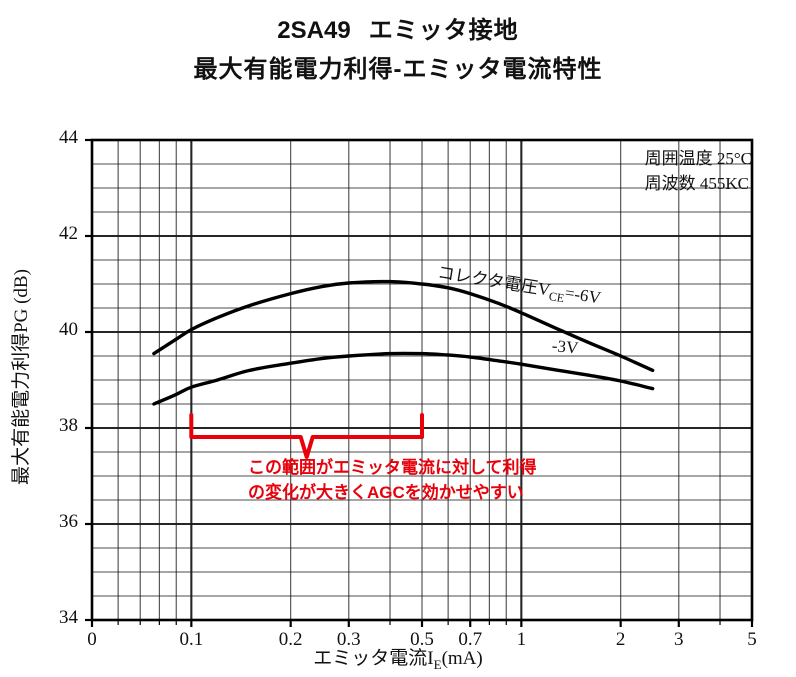 The image size is (796, 677). Describe the element at coordinates (403, 342) in the screenshot. I see `data-curves` at that location.